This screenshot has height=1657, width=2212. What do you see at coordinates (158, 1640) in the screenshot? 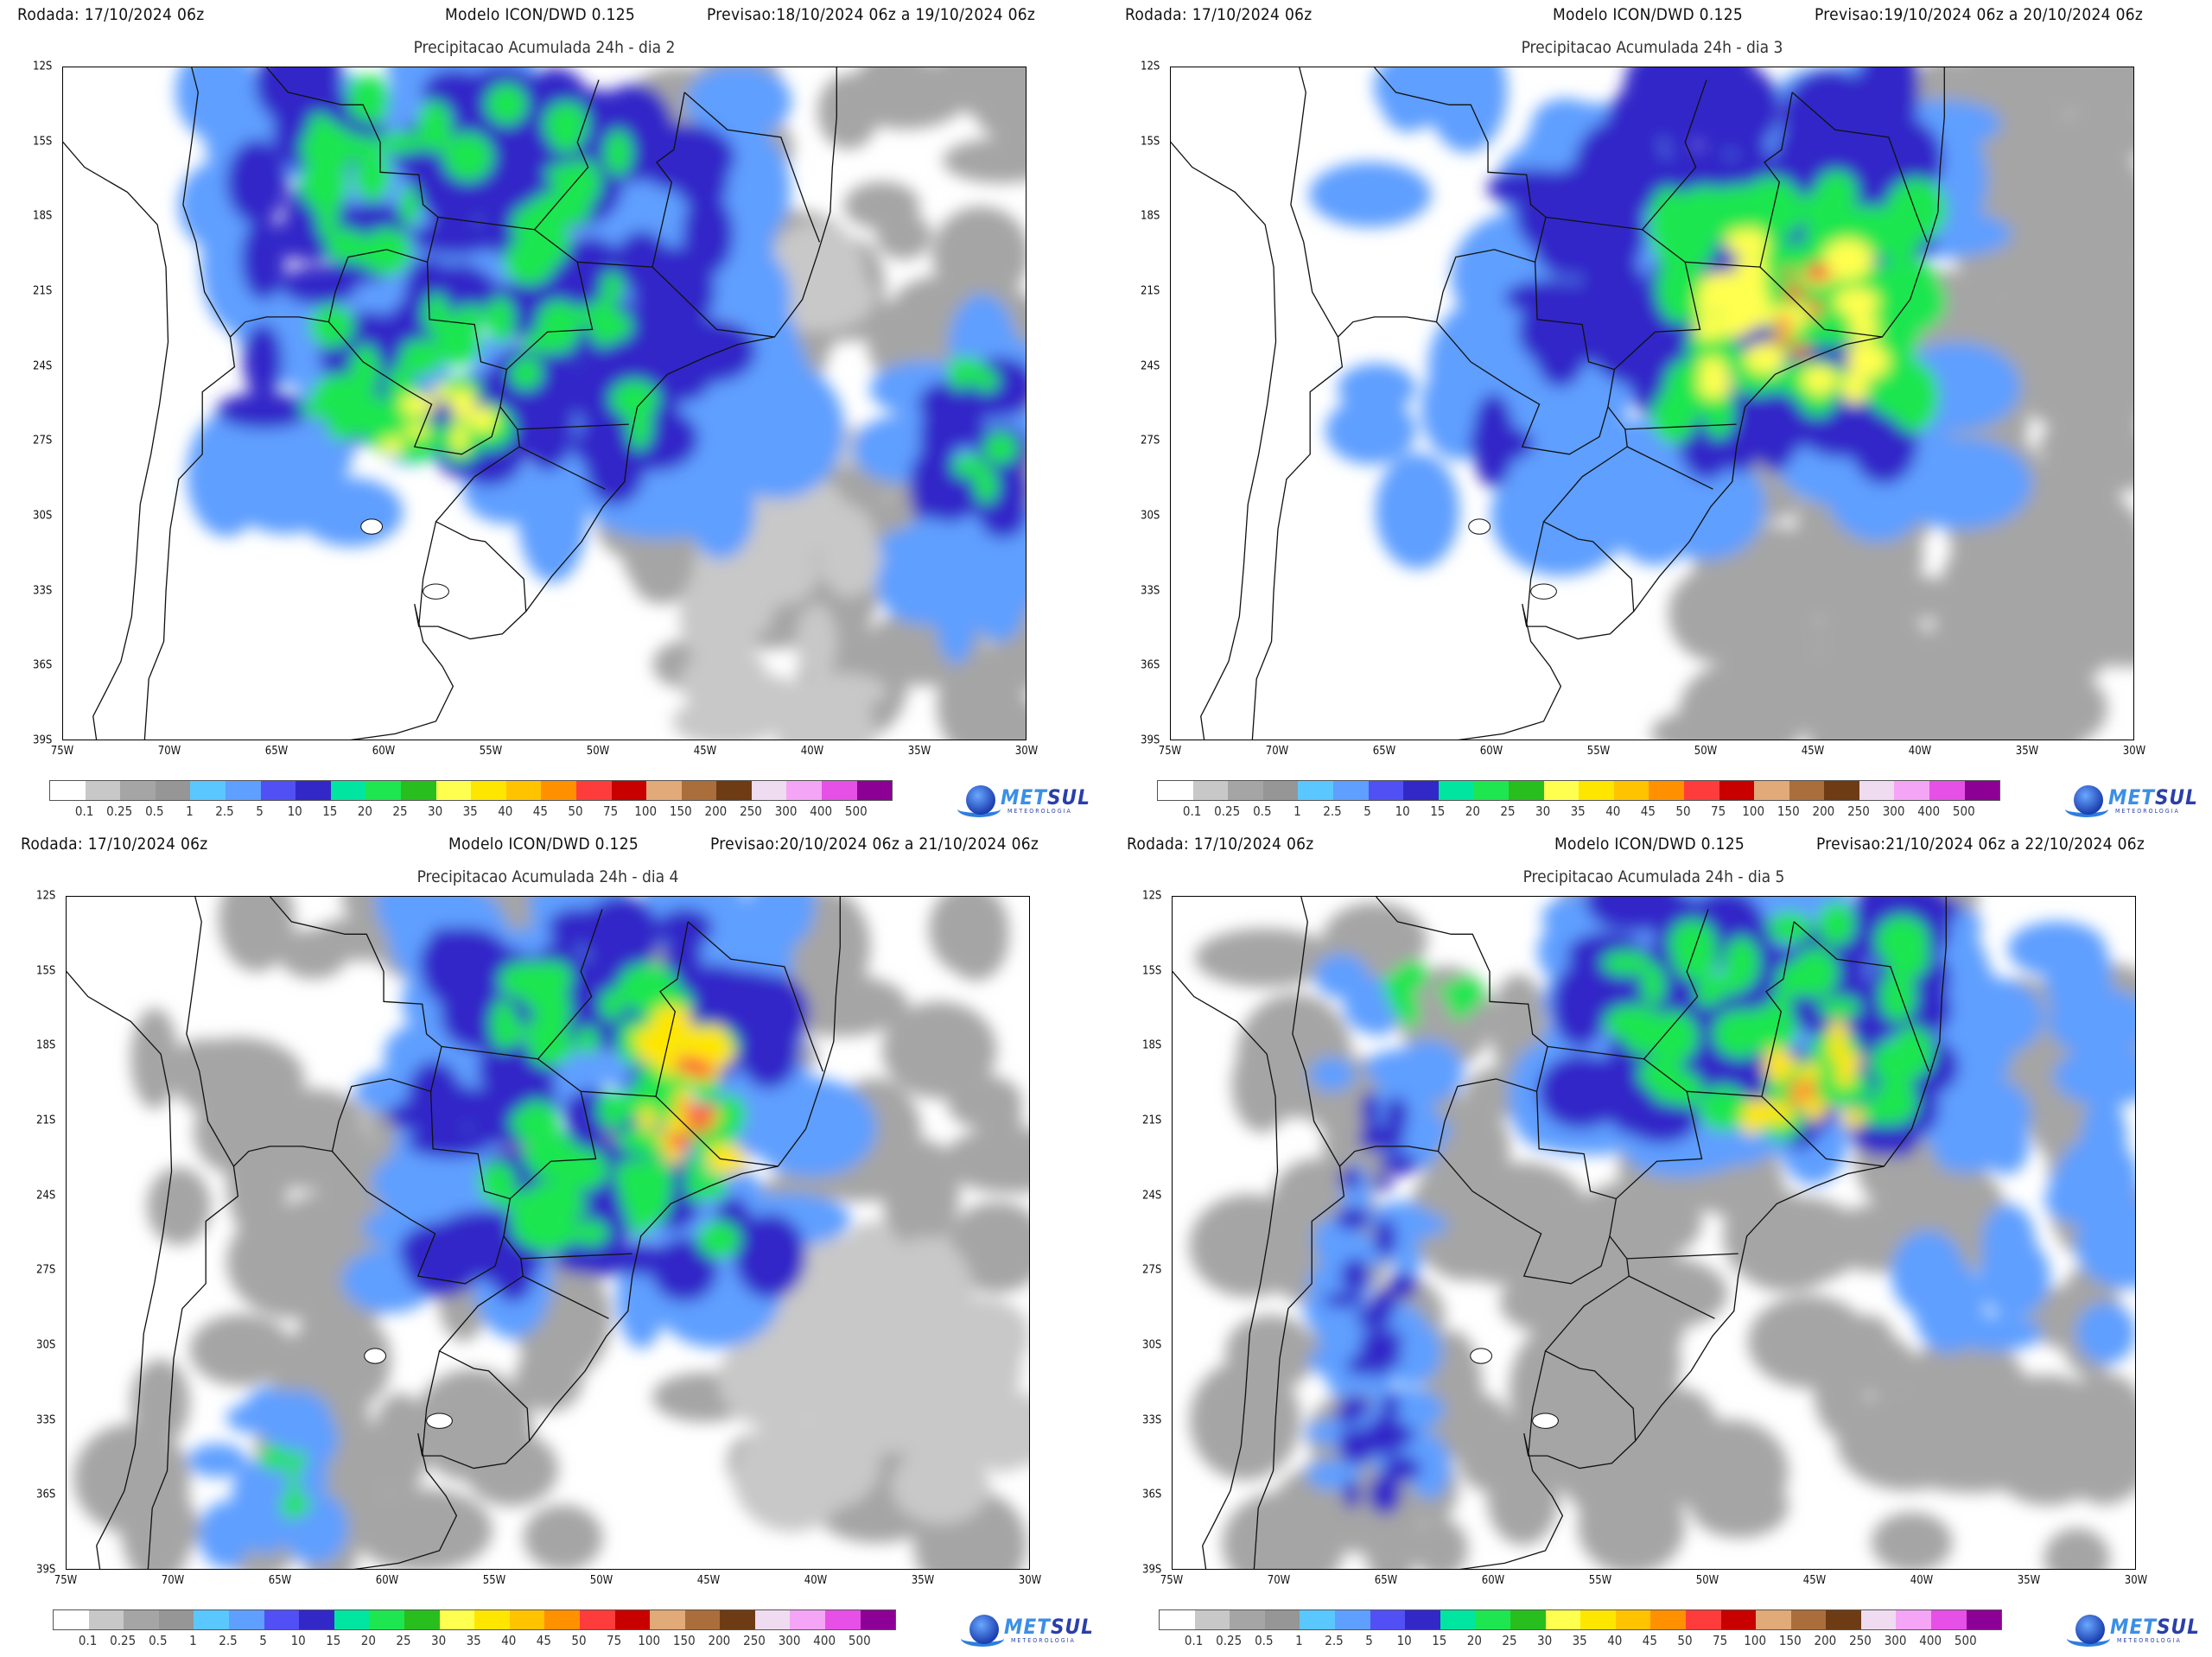
I see `legend-label: 0.5` at bounding box center [158, 1640].